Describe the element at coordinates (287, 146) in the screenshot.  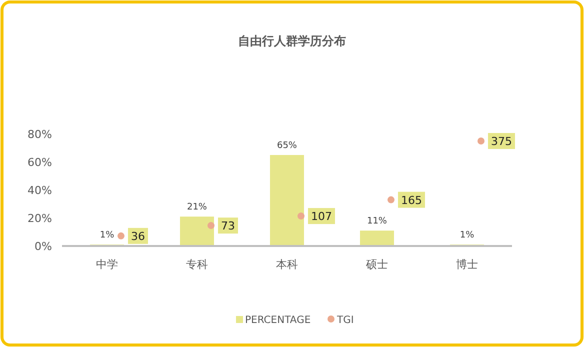
I see `data-label: 65%` at that location.